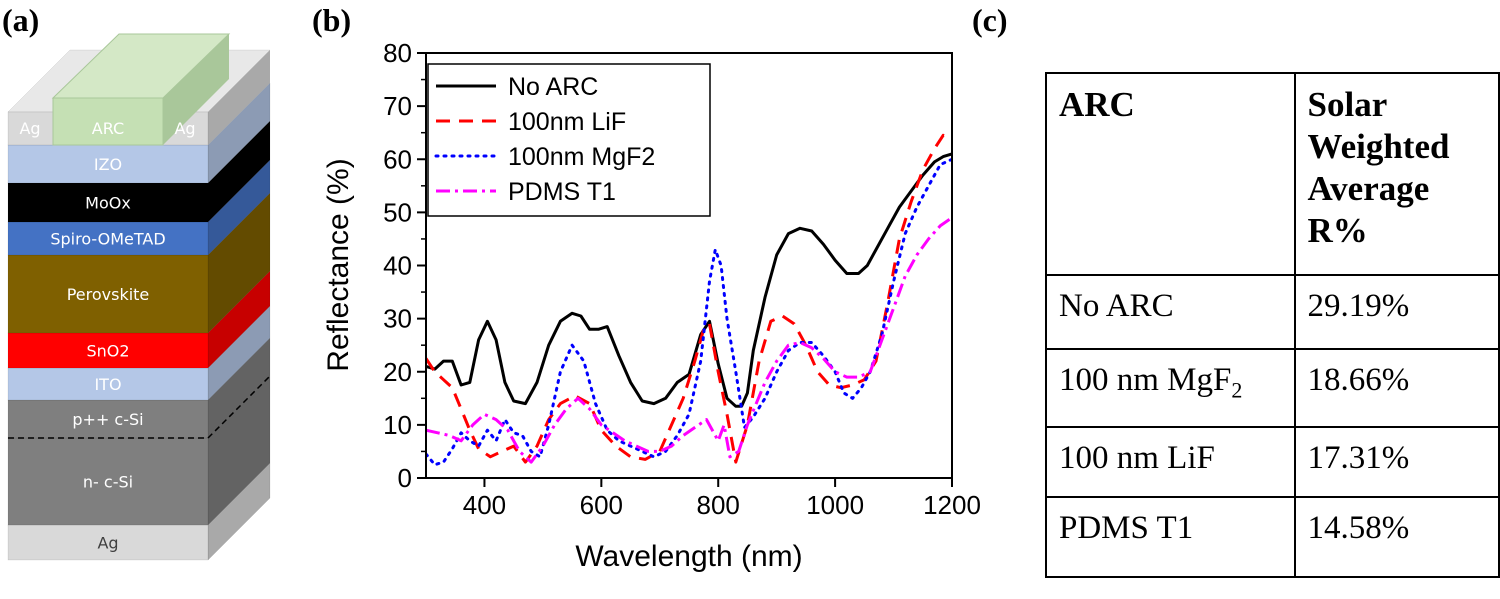 The width and height of the screenshot is (1500, 599). Describe the element at coordinates (1396, 537) in the screenshot. I see `row-value: 14.58%` at that location.